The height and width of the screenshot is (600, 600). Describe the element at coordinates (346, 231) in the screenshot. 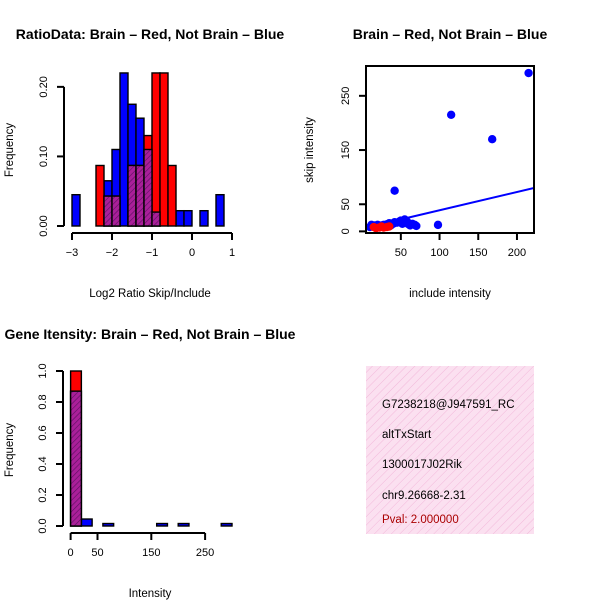

I see `scatter-y-tick-label: 0` at that location.